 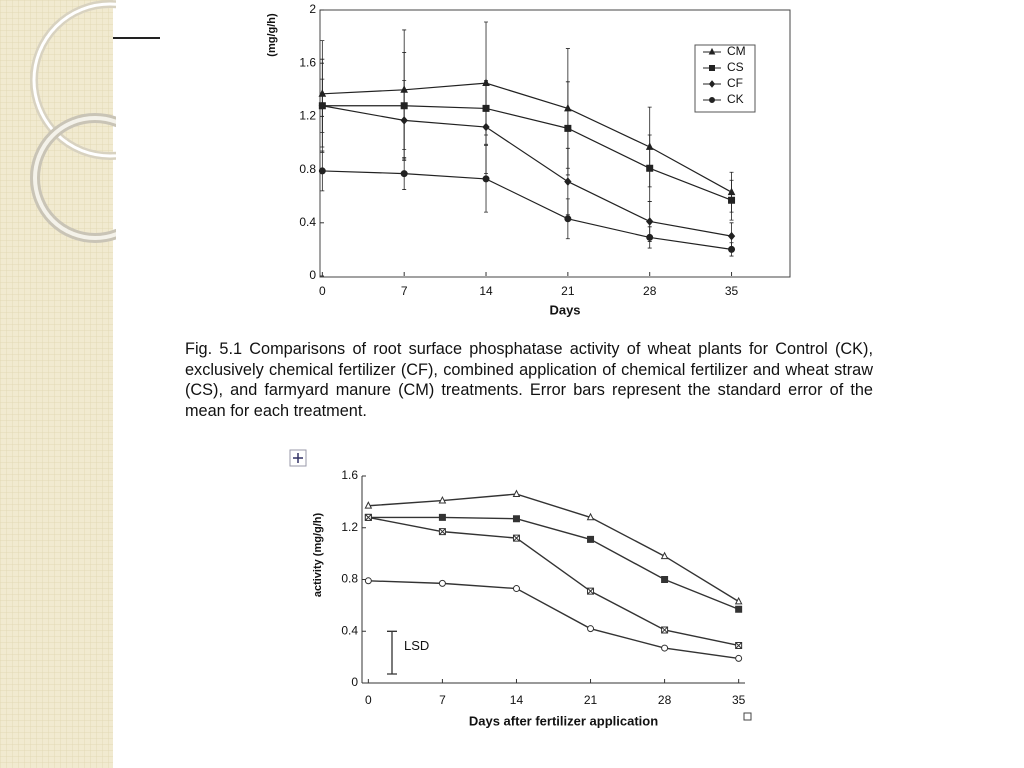 I want to click on decor-circles, so click(x=73, y=121).